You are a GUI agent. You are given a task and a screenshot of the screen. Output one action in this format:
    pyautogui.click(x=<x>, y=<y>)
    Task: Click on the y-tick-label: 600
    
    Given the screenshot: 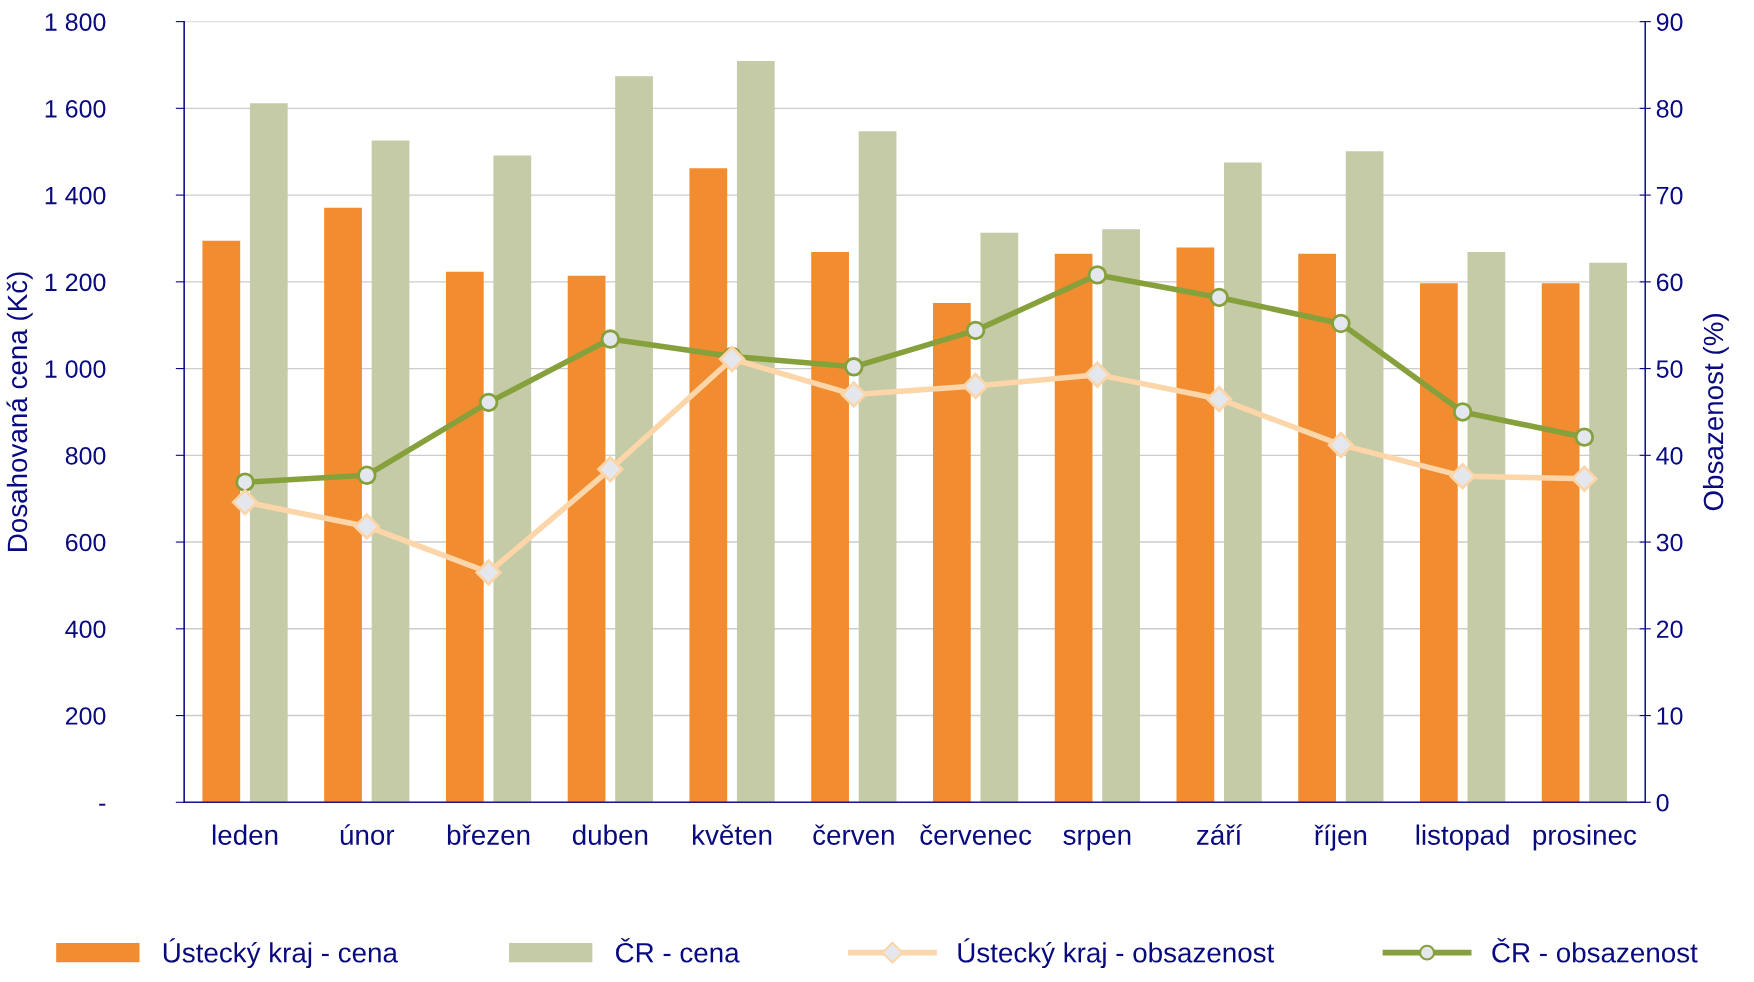 What is the action you would take?
    pyautogui.click(x=85, y=542)
    